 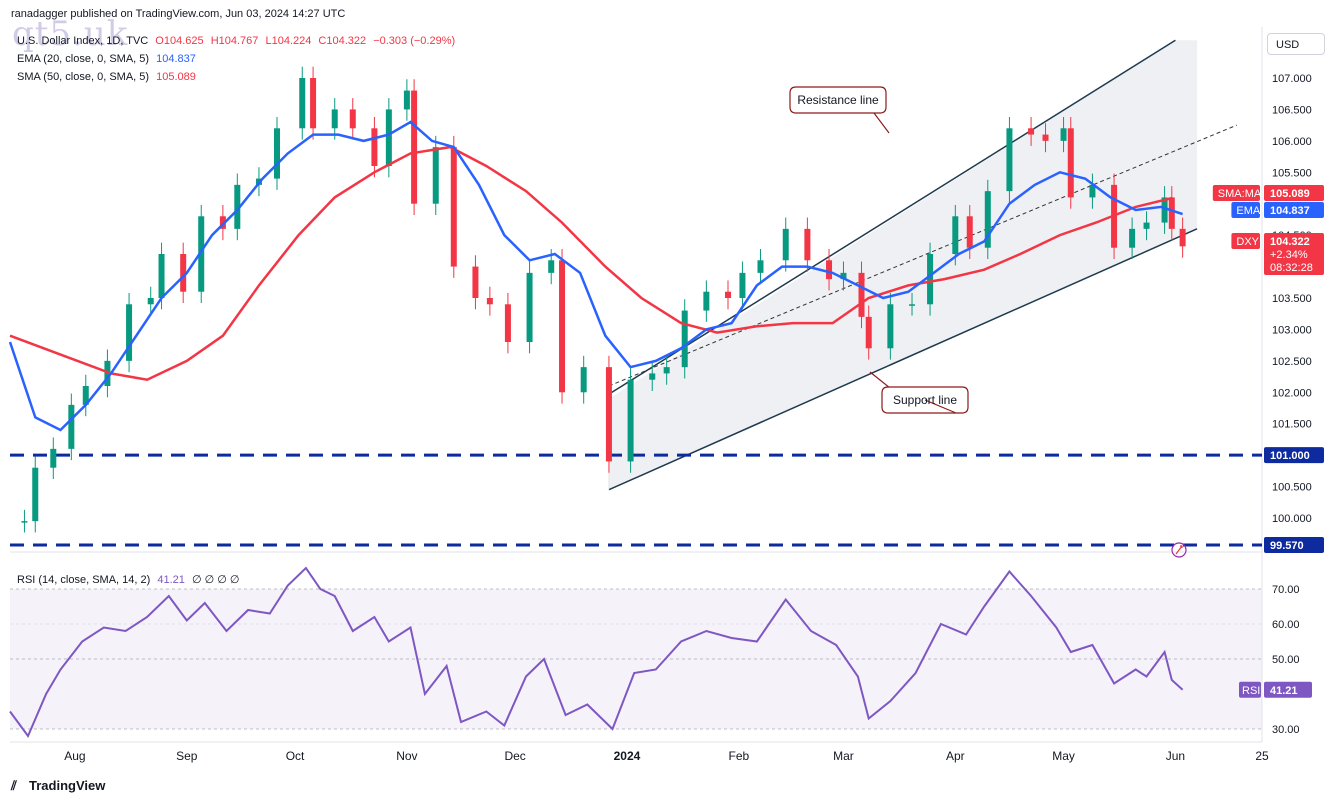 What do you see at coordinates (880, 380) in the screenshot?
I see `support-callout-pointer-top` at bounding box center [880, 380].